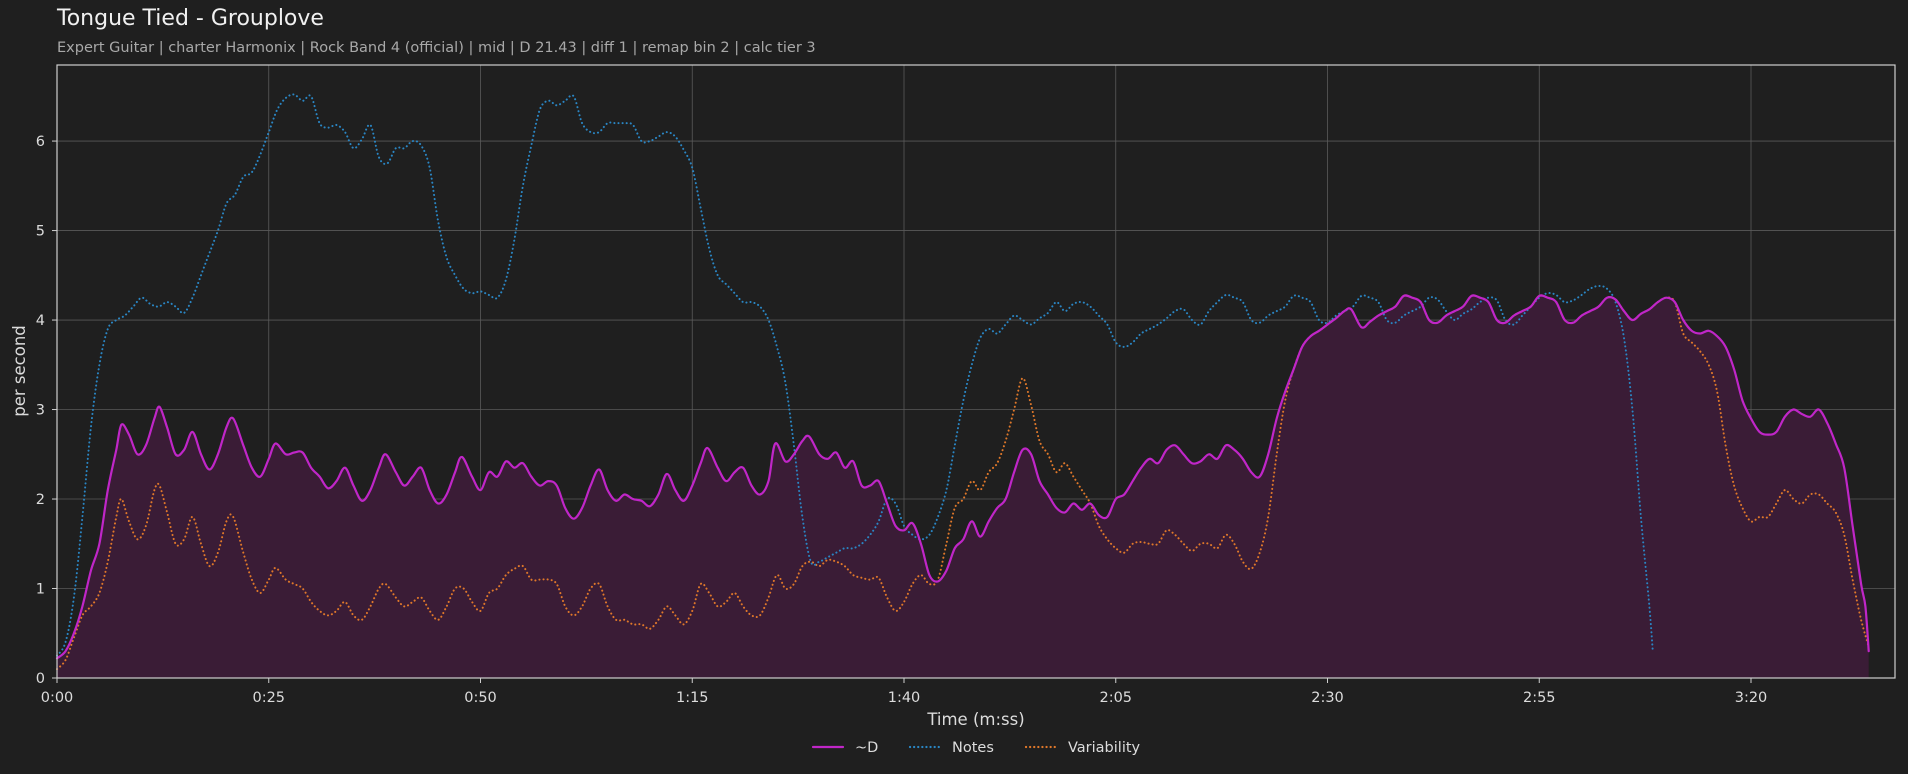 This screenshot has height=774, width=1908. What do you see at coordinates (190, 18) in the screenshot?
I see `chart-title: Tongue Tied - Grouplove` at bounding box center [190, 18].